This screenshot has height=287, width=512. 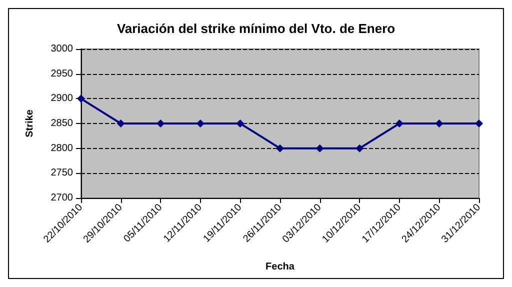 I want to click on y-tick-label: 2950, so click(x=62, y=74).